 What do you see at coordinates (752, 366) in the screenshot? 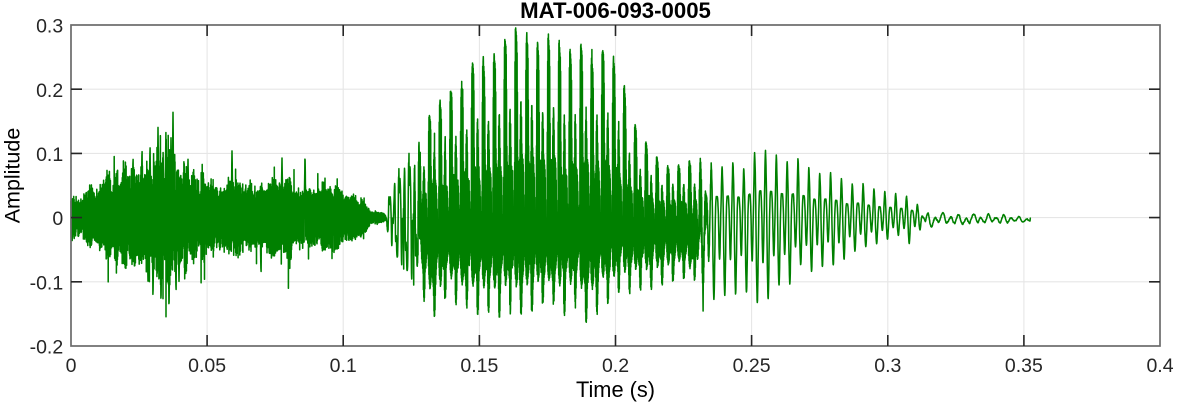
I see `svg-text: 0.25` at bounding box center [752, 366].